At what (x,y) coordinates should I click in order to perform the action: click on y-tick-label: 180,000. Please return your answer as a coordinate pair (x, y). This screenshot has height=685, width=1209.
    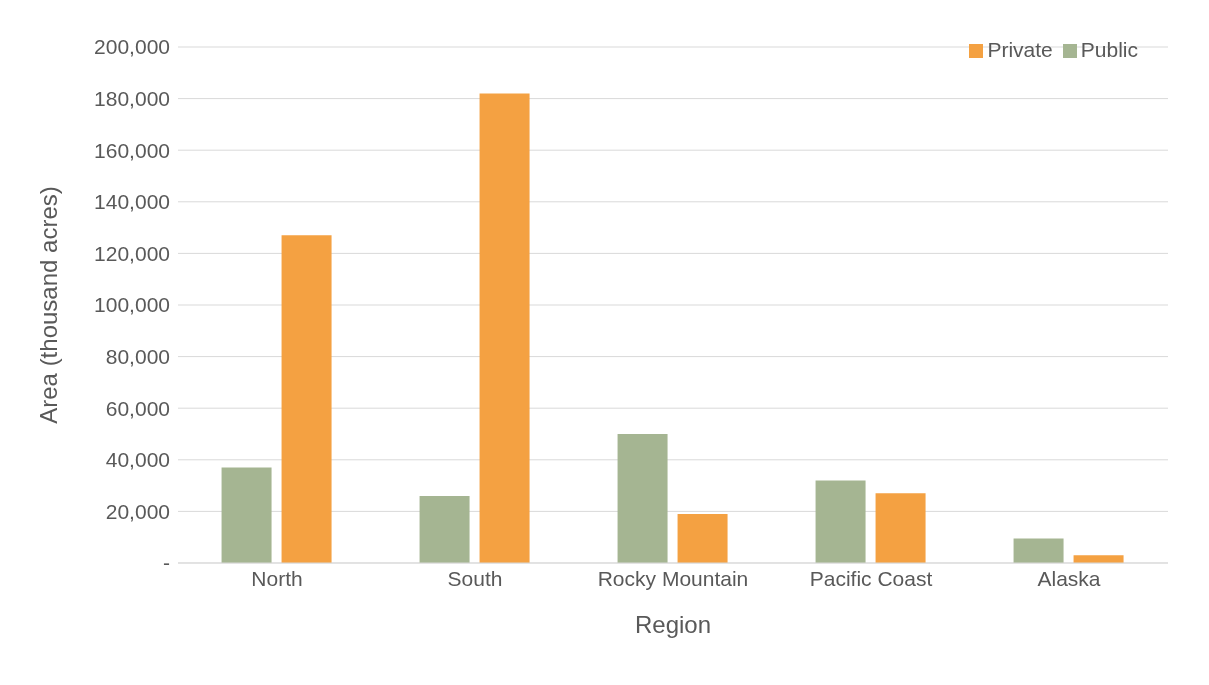
    Looking at the image, I should click on (132, 99).